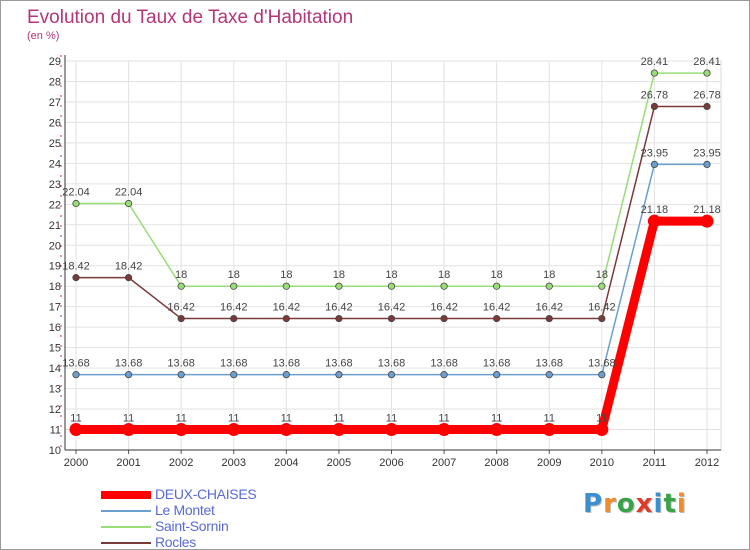 The image size is (750, 550). Describe the element at coordinates (655, 463) in the screenshot. I see `x-tick-label: 2011` at that location.